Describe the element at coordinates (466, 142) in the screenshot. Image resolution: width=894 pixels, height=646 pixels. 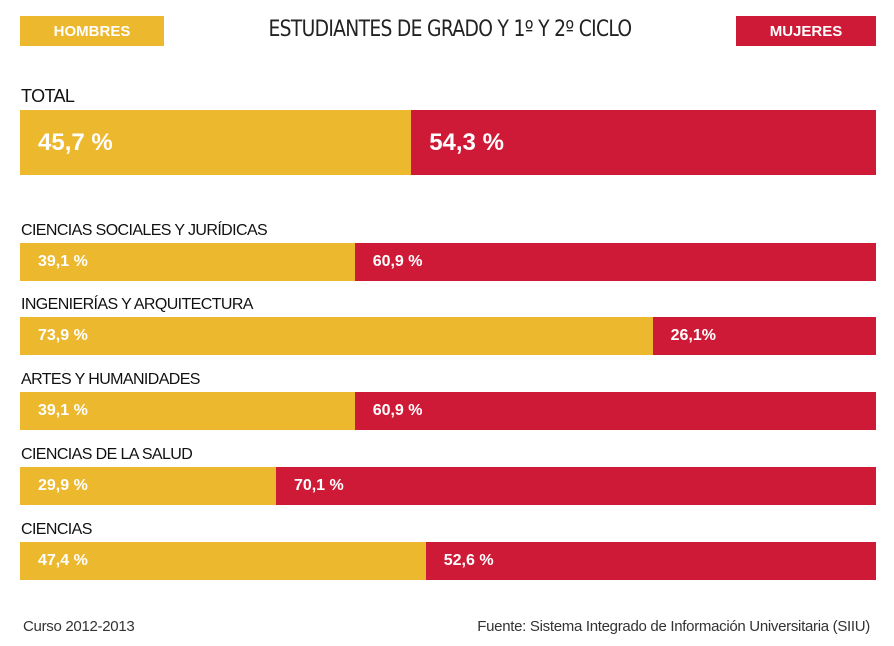
I see `data-label: 54,3 %` at that location.